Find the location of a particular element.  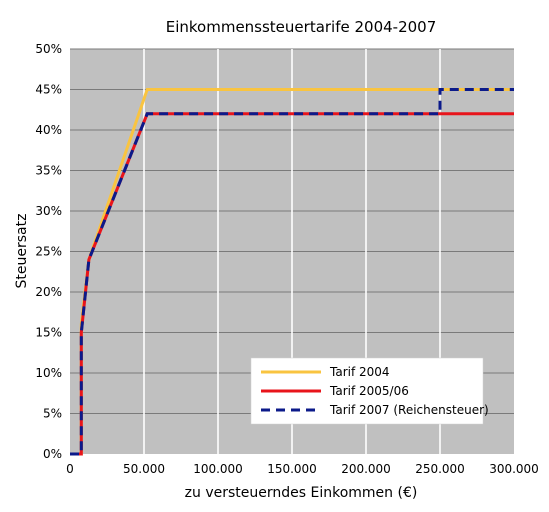

y-axis-title: Steuersatz is located at coordinates (22, 251).